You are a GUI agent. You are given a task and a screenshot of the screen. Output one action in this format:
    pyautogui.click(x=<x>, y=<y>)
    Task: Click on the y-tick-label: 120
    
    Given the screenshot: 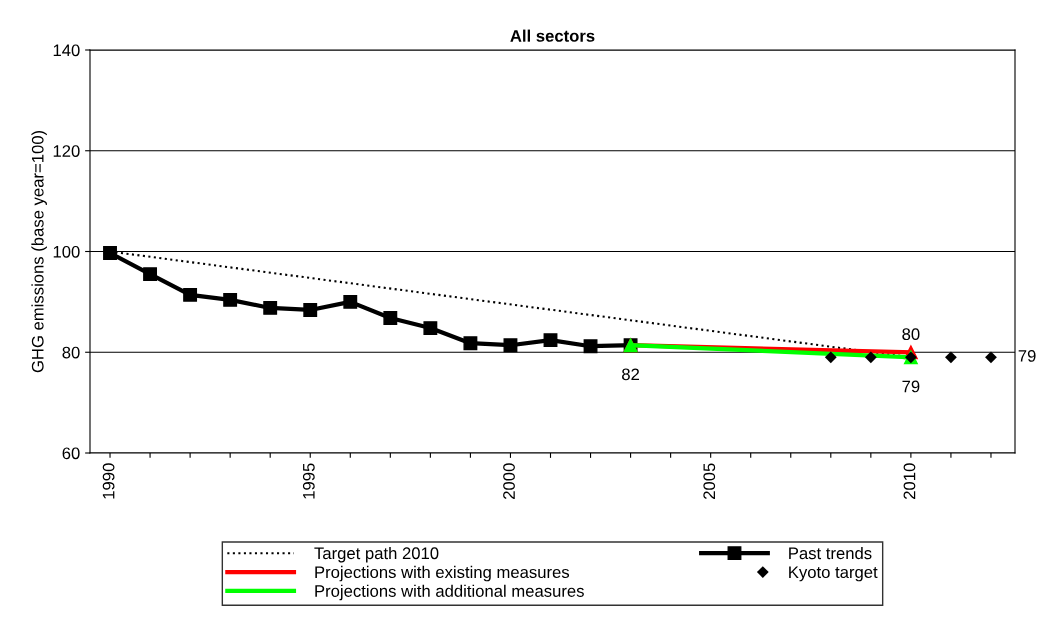 What is the action you would take?
    pyautogui.click(x=66, y=151)
    